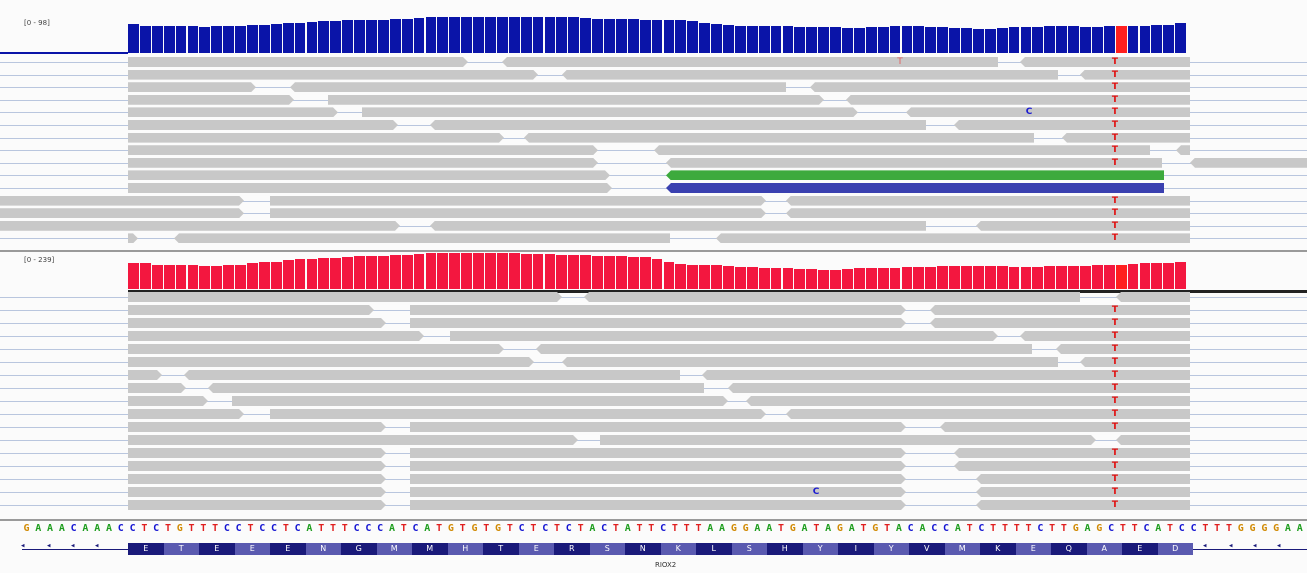 The image size is (1307, 573). What do you see at coordinates (653, 273) in the screenshot?
I see `track-2-coverage: [0 - 239]` at bounding box center [653, 273].